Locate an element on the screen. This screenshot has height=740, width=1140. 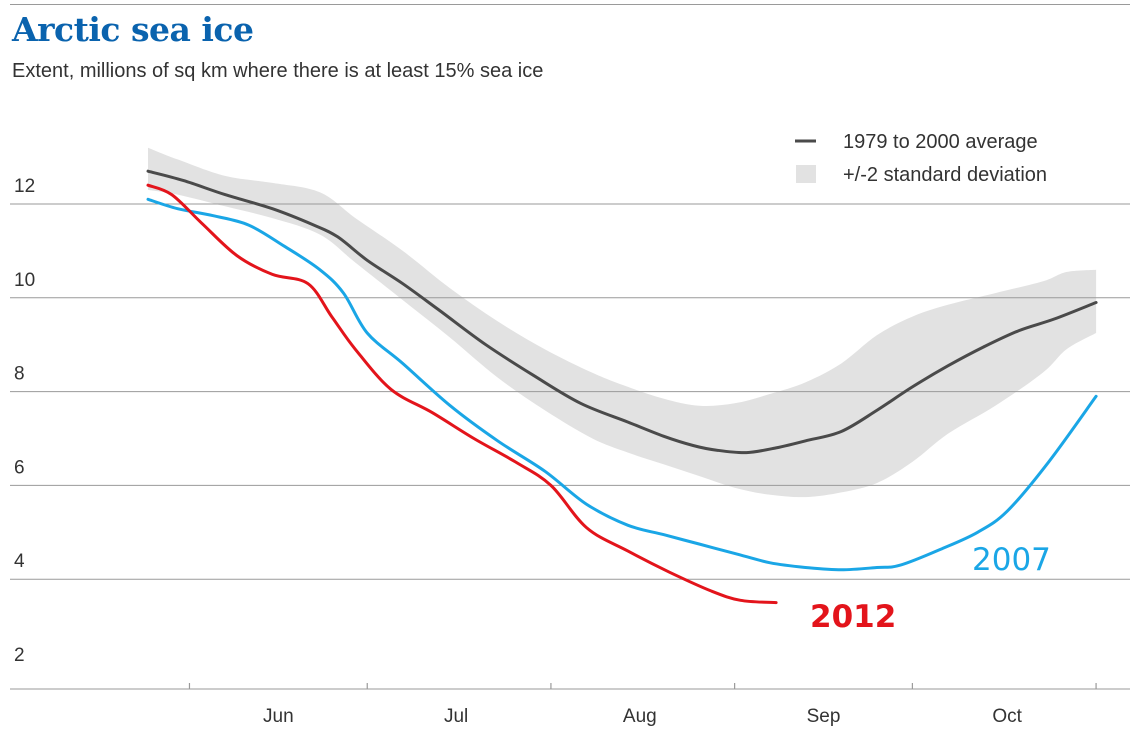
y-tick-label-10: 10 is located at coordinates (24, 280).